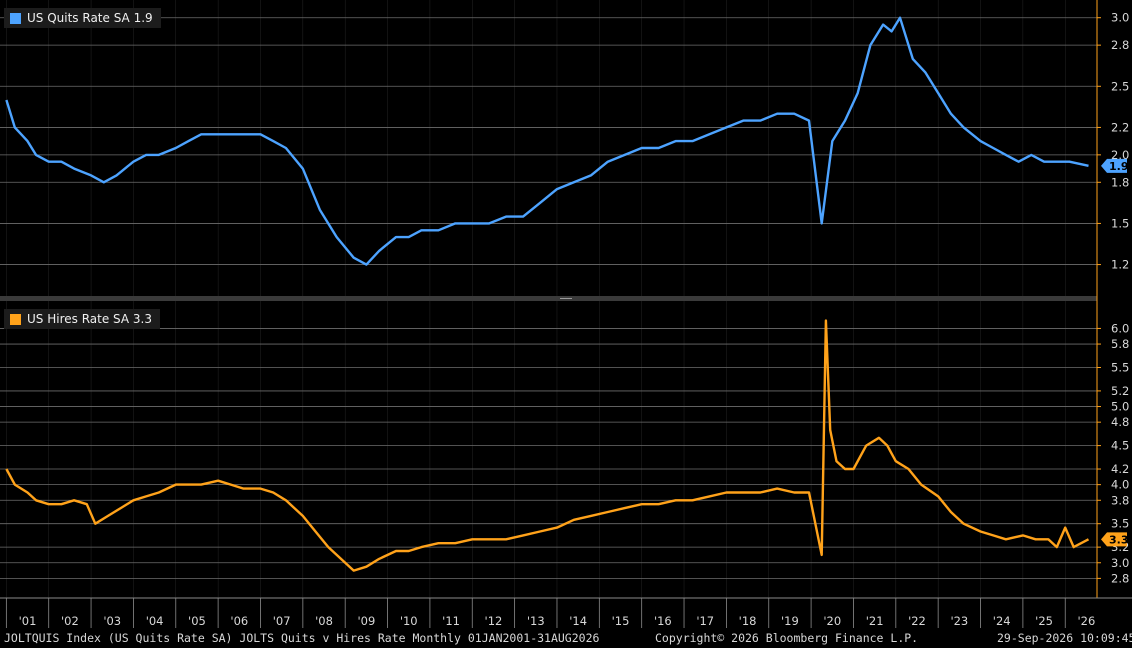 This screenshot has width=1132, height=648. What do you see at coordinates (1120, 485) in the screenshot?
I see `y-tick-label: 4.0` at bounding box center [1120, 485].